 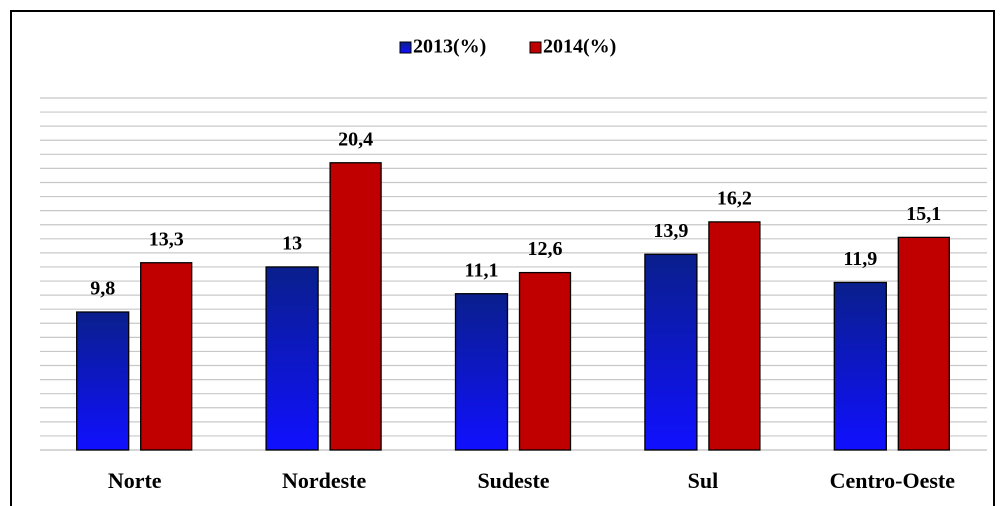 I want to click on data-label: 15,1, so click(x=923, y=214).